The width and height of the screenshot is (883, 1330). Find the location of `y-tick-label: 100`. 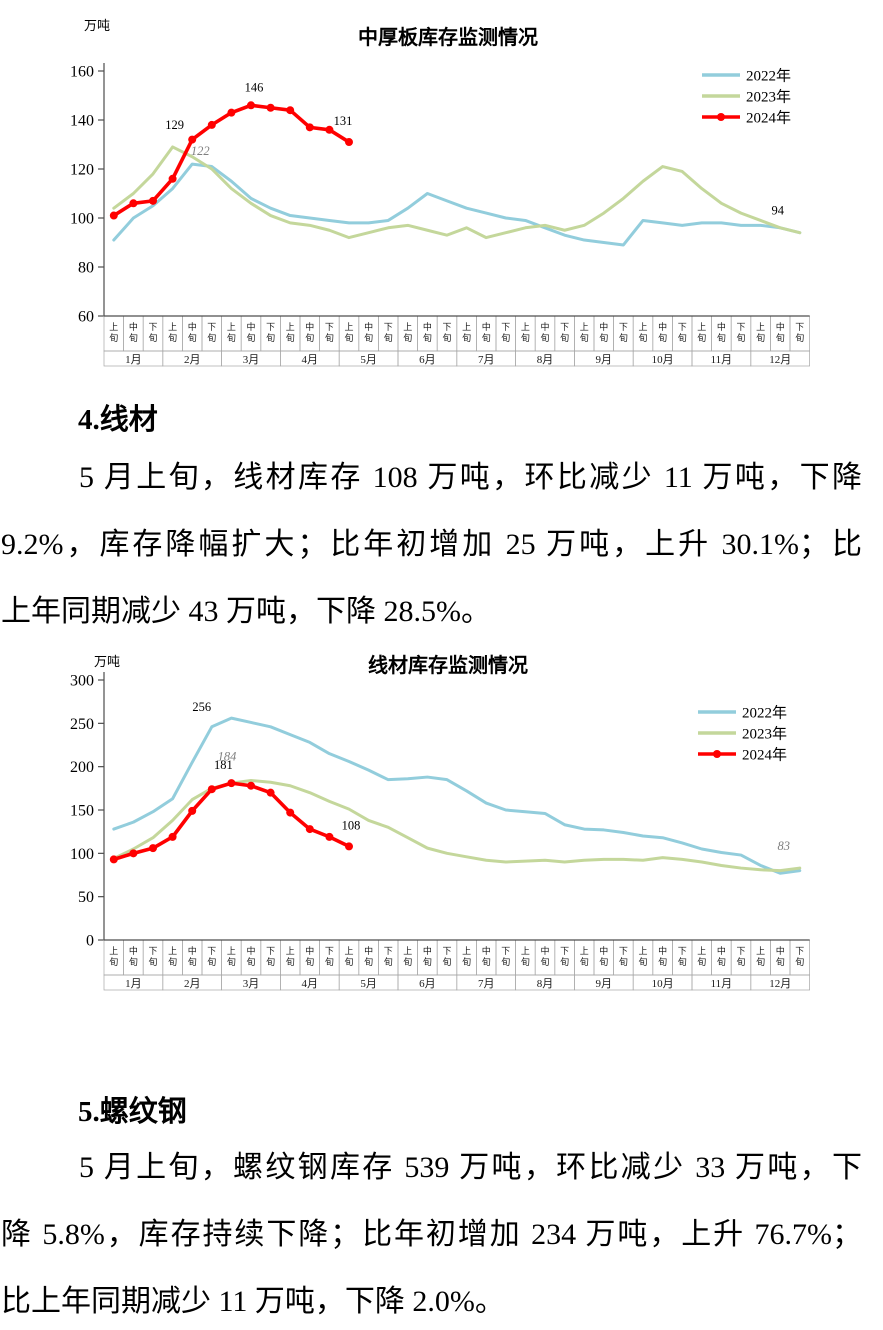

y-tick-label: 100 is located at coordinates (82, 219).